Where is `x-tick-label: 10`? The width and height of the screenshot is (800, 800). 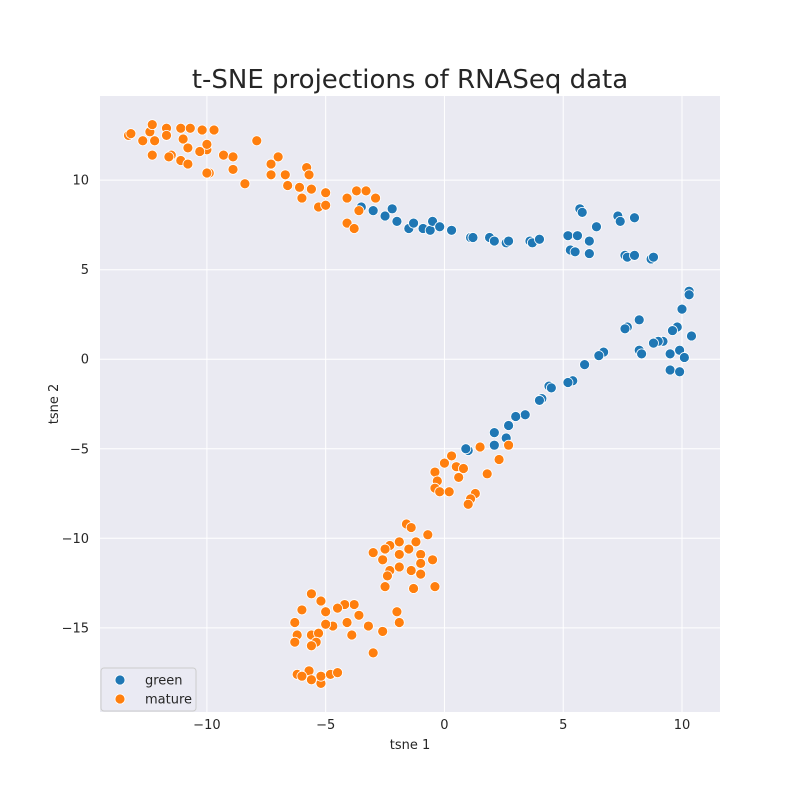 x-tick-label: 10 is located at coordinates (682, 725).